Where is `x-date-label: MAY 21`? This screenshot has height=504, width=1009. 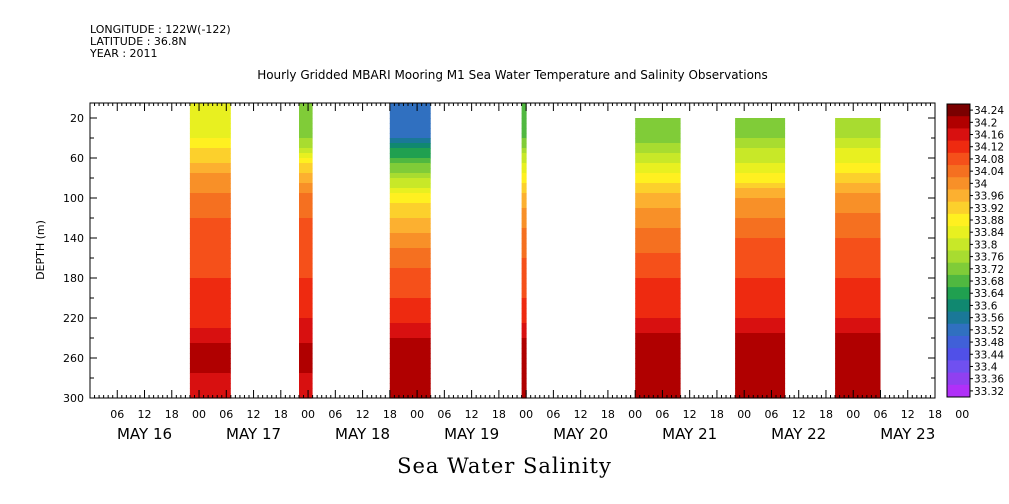 x-date-label: MAY 21 is located at coordinates (689, 434).